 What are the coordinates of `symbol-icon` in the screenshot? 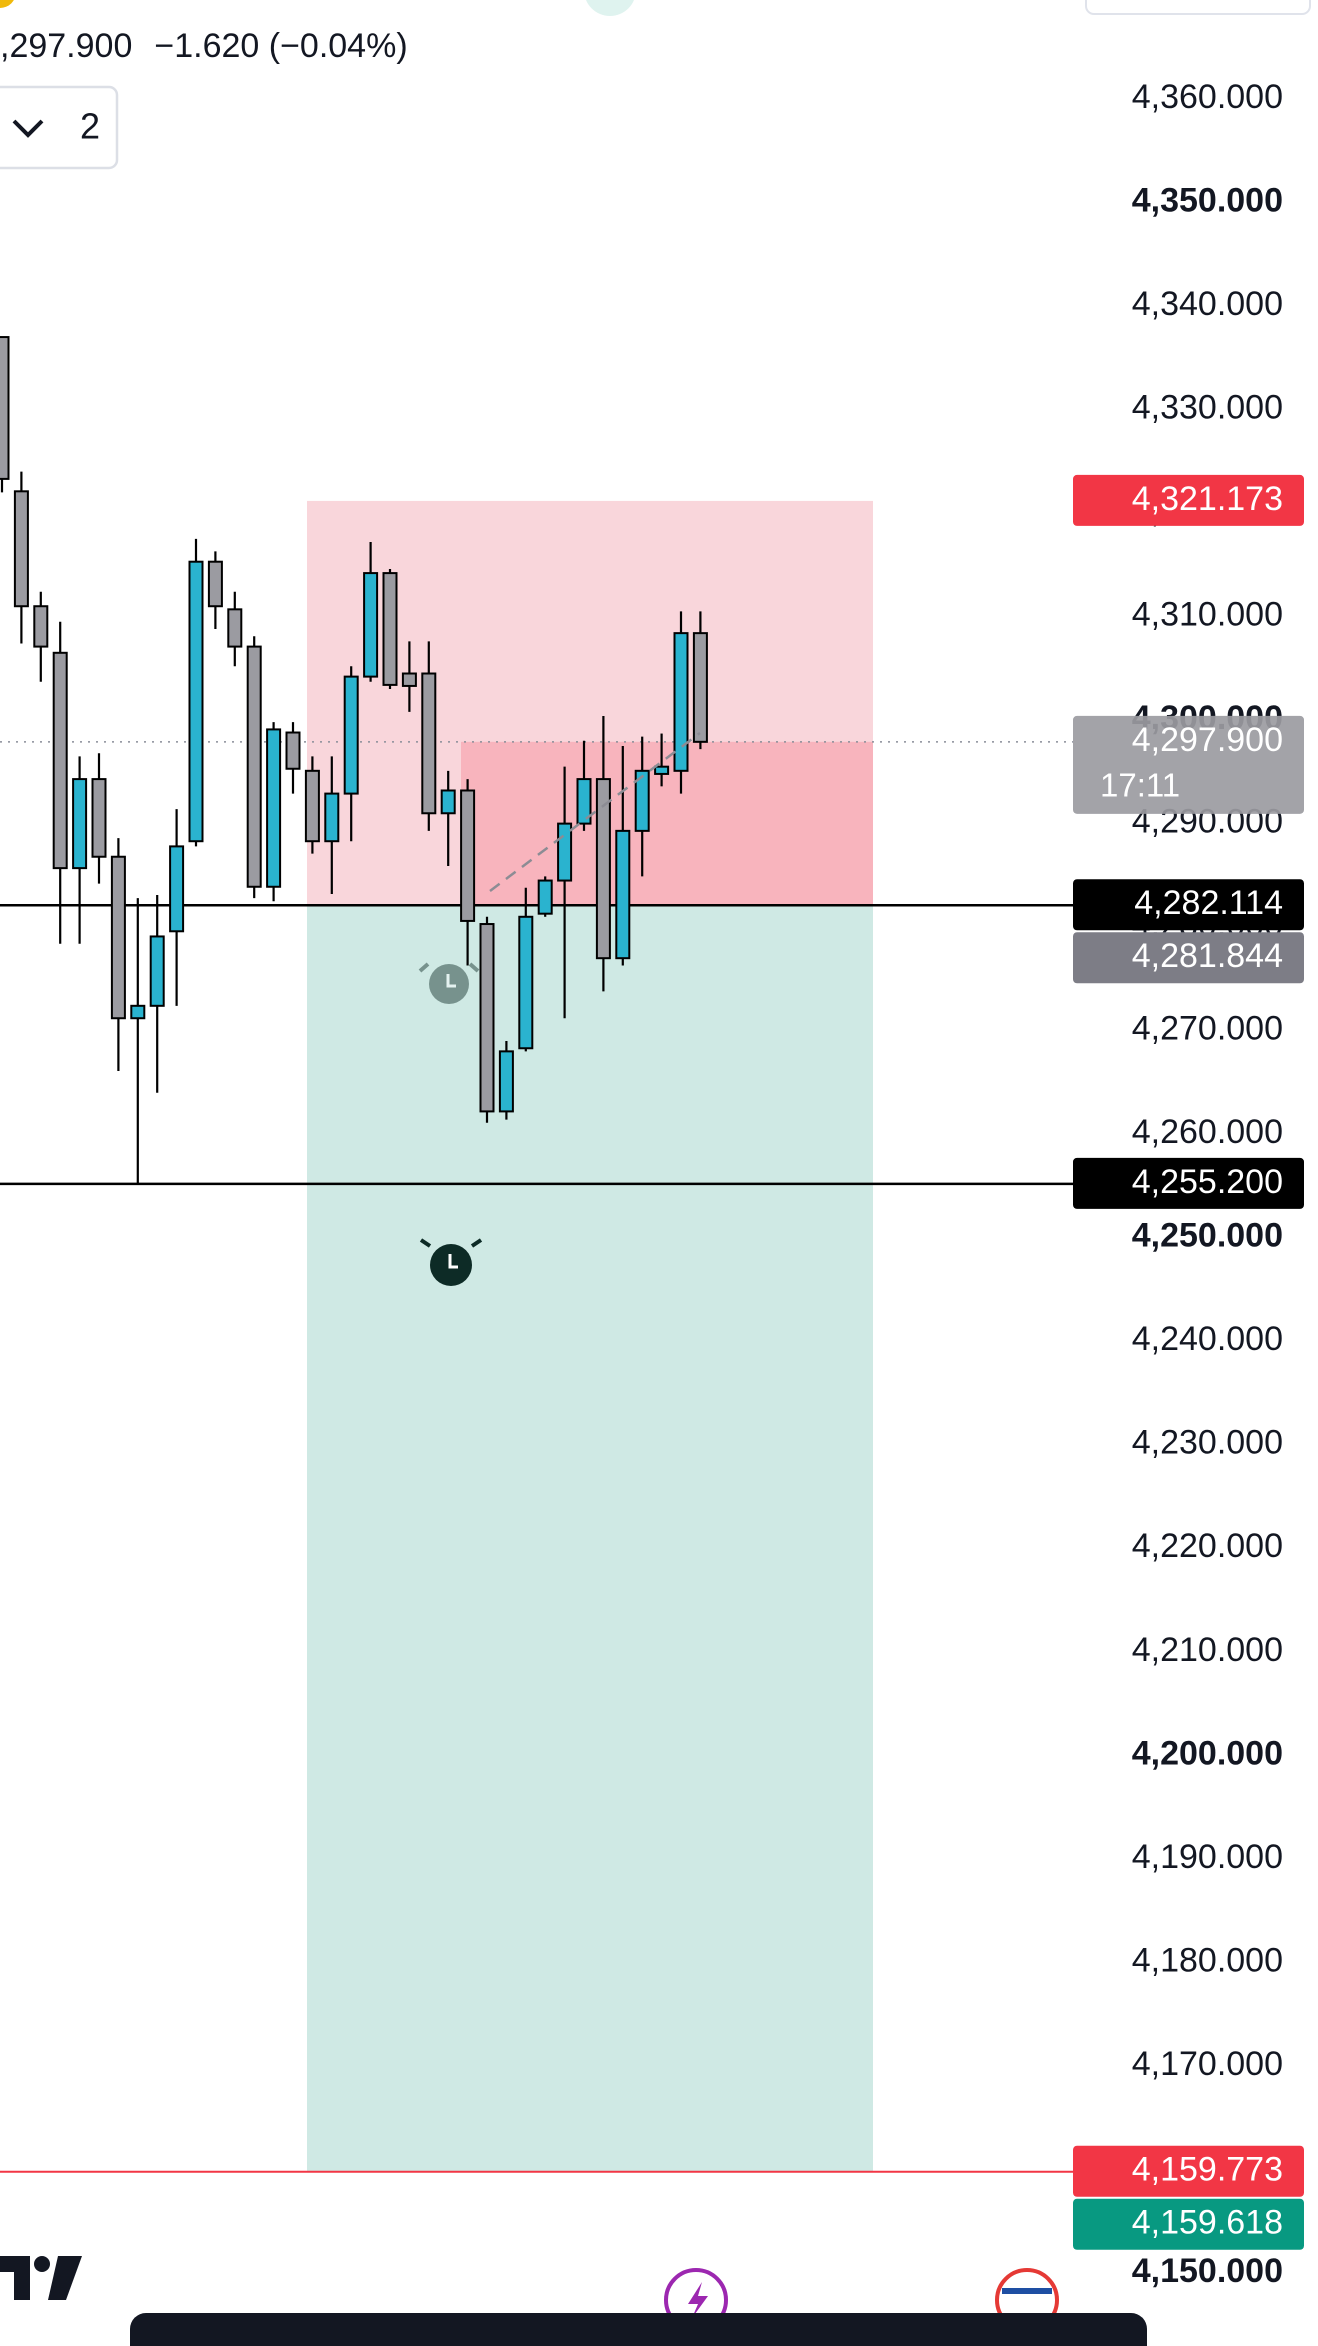 It's located at (7, 4).